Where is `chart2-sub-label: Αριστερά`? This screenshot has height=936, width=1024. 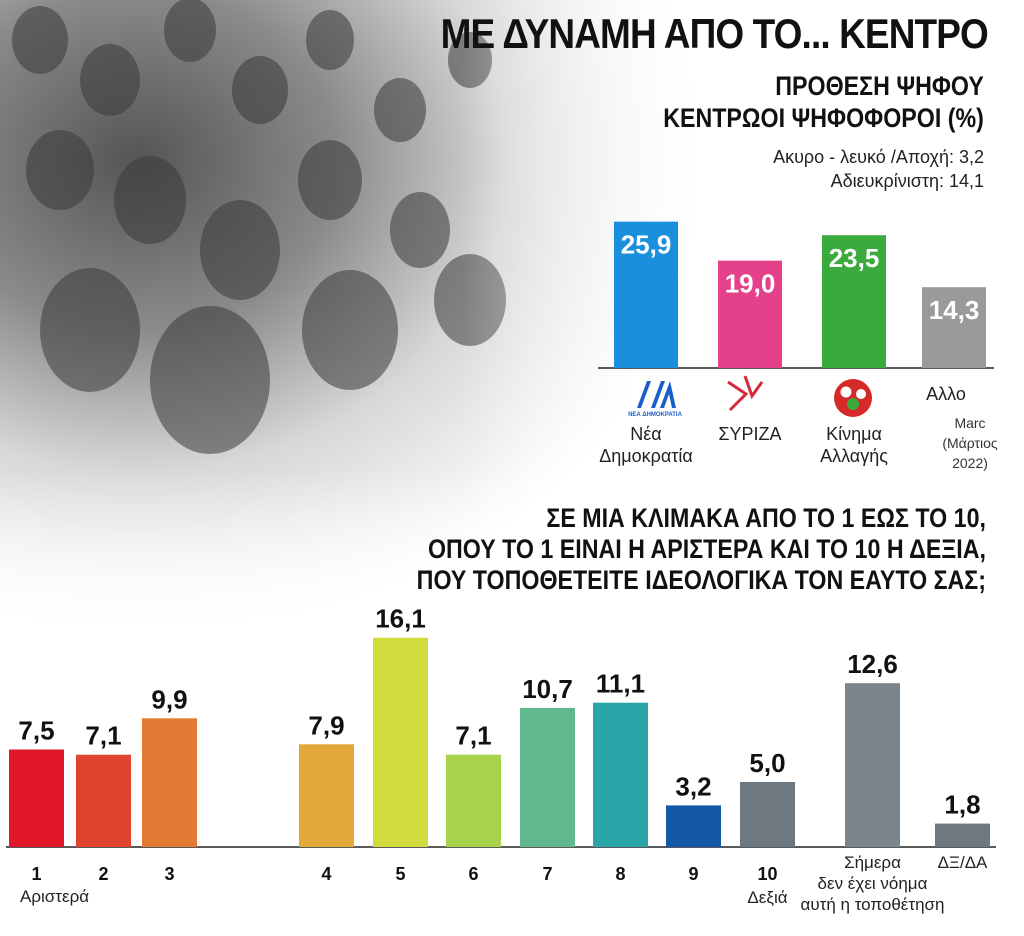
chart2-sub-label: Αριστερά is located at coordinates (54, 896).